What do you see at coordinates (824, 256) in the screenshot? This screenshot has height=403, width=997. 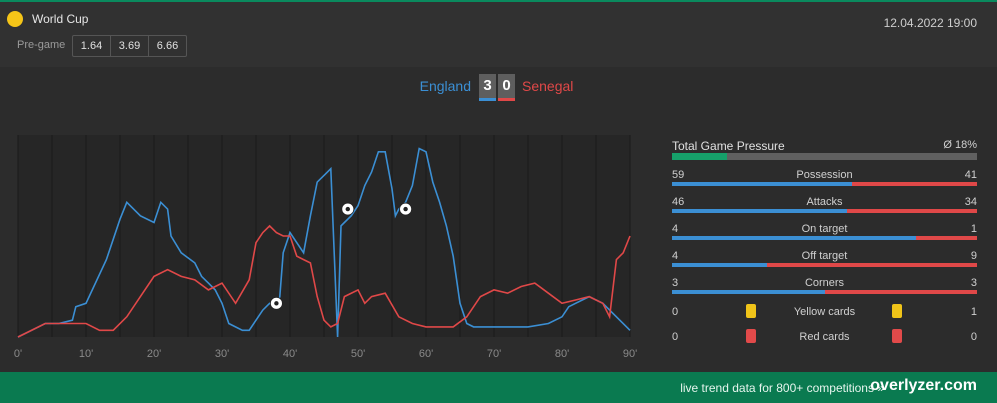 I see `stat-label: Off target` at bounding box center [824, 256].